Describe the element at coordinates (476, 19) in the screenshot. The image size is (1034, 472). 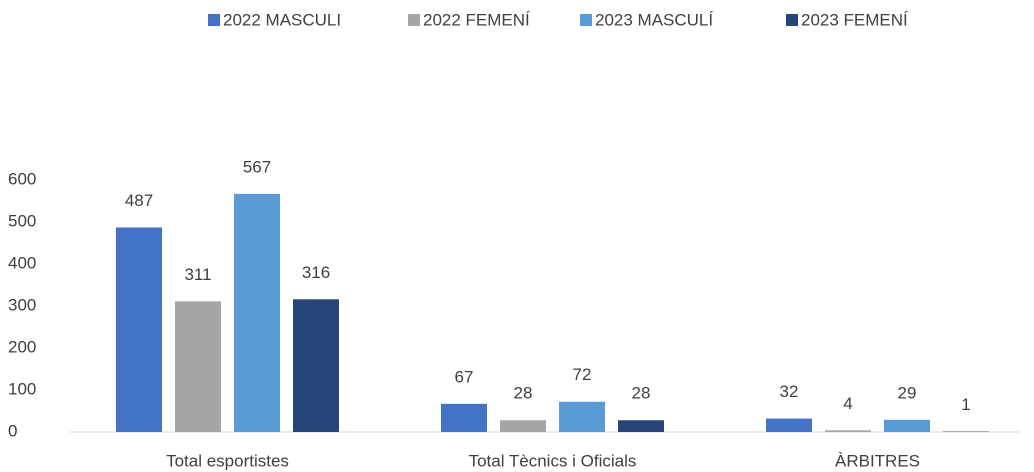
I see `legend-label: 2022 FEMENÍ` at that location.